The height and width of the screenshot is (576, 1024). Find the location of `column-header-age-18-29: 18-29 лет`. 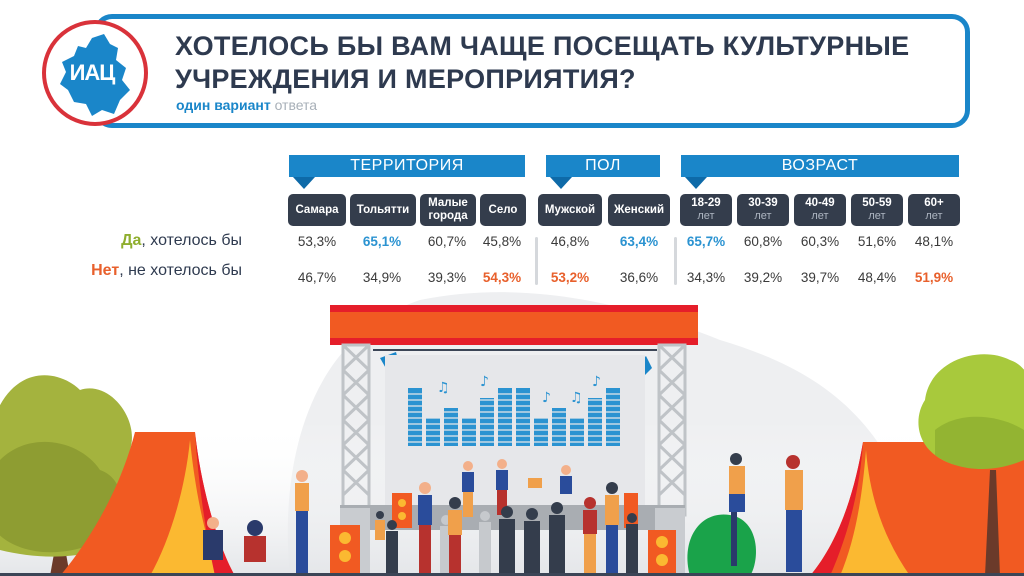

column-header-age-18-29: 18-29 лет is located at coordinates (706, 210).